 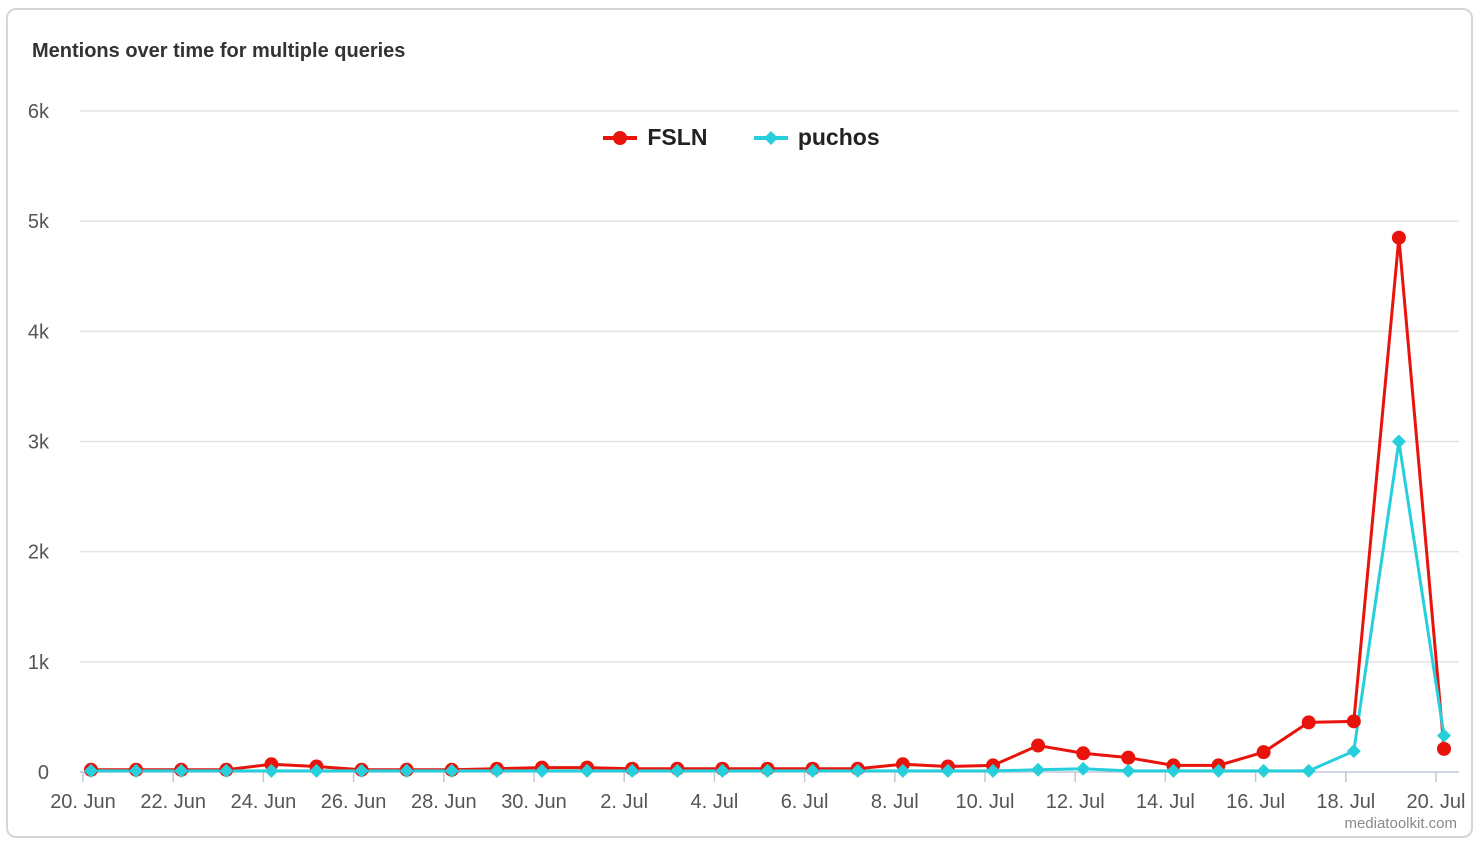 I want to click on legend: FSLN puchos, so click(x=741, y=138).